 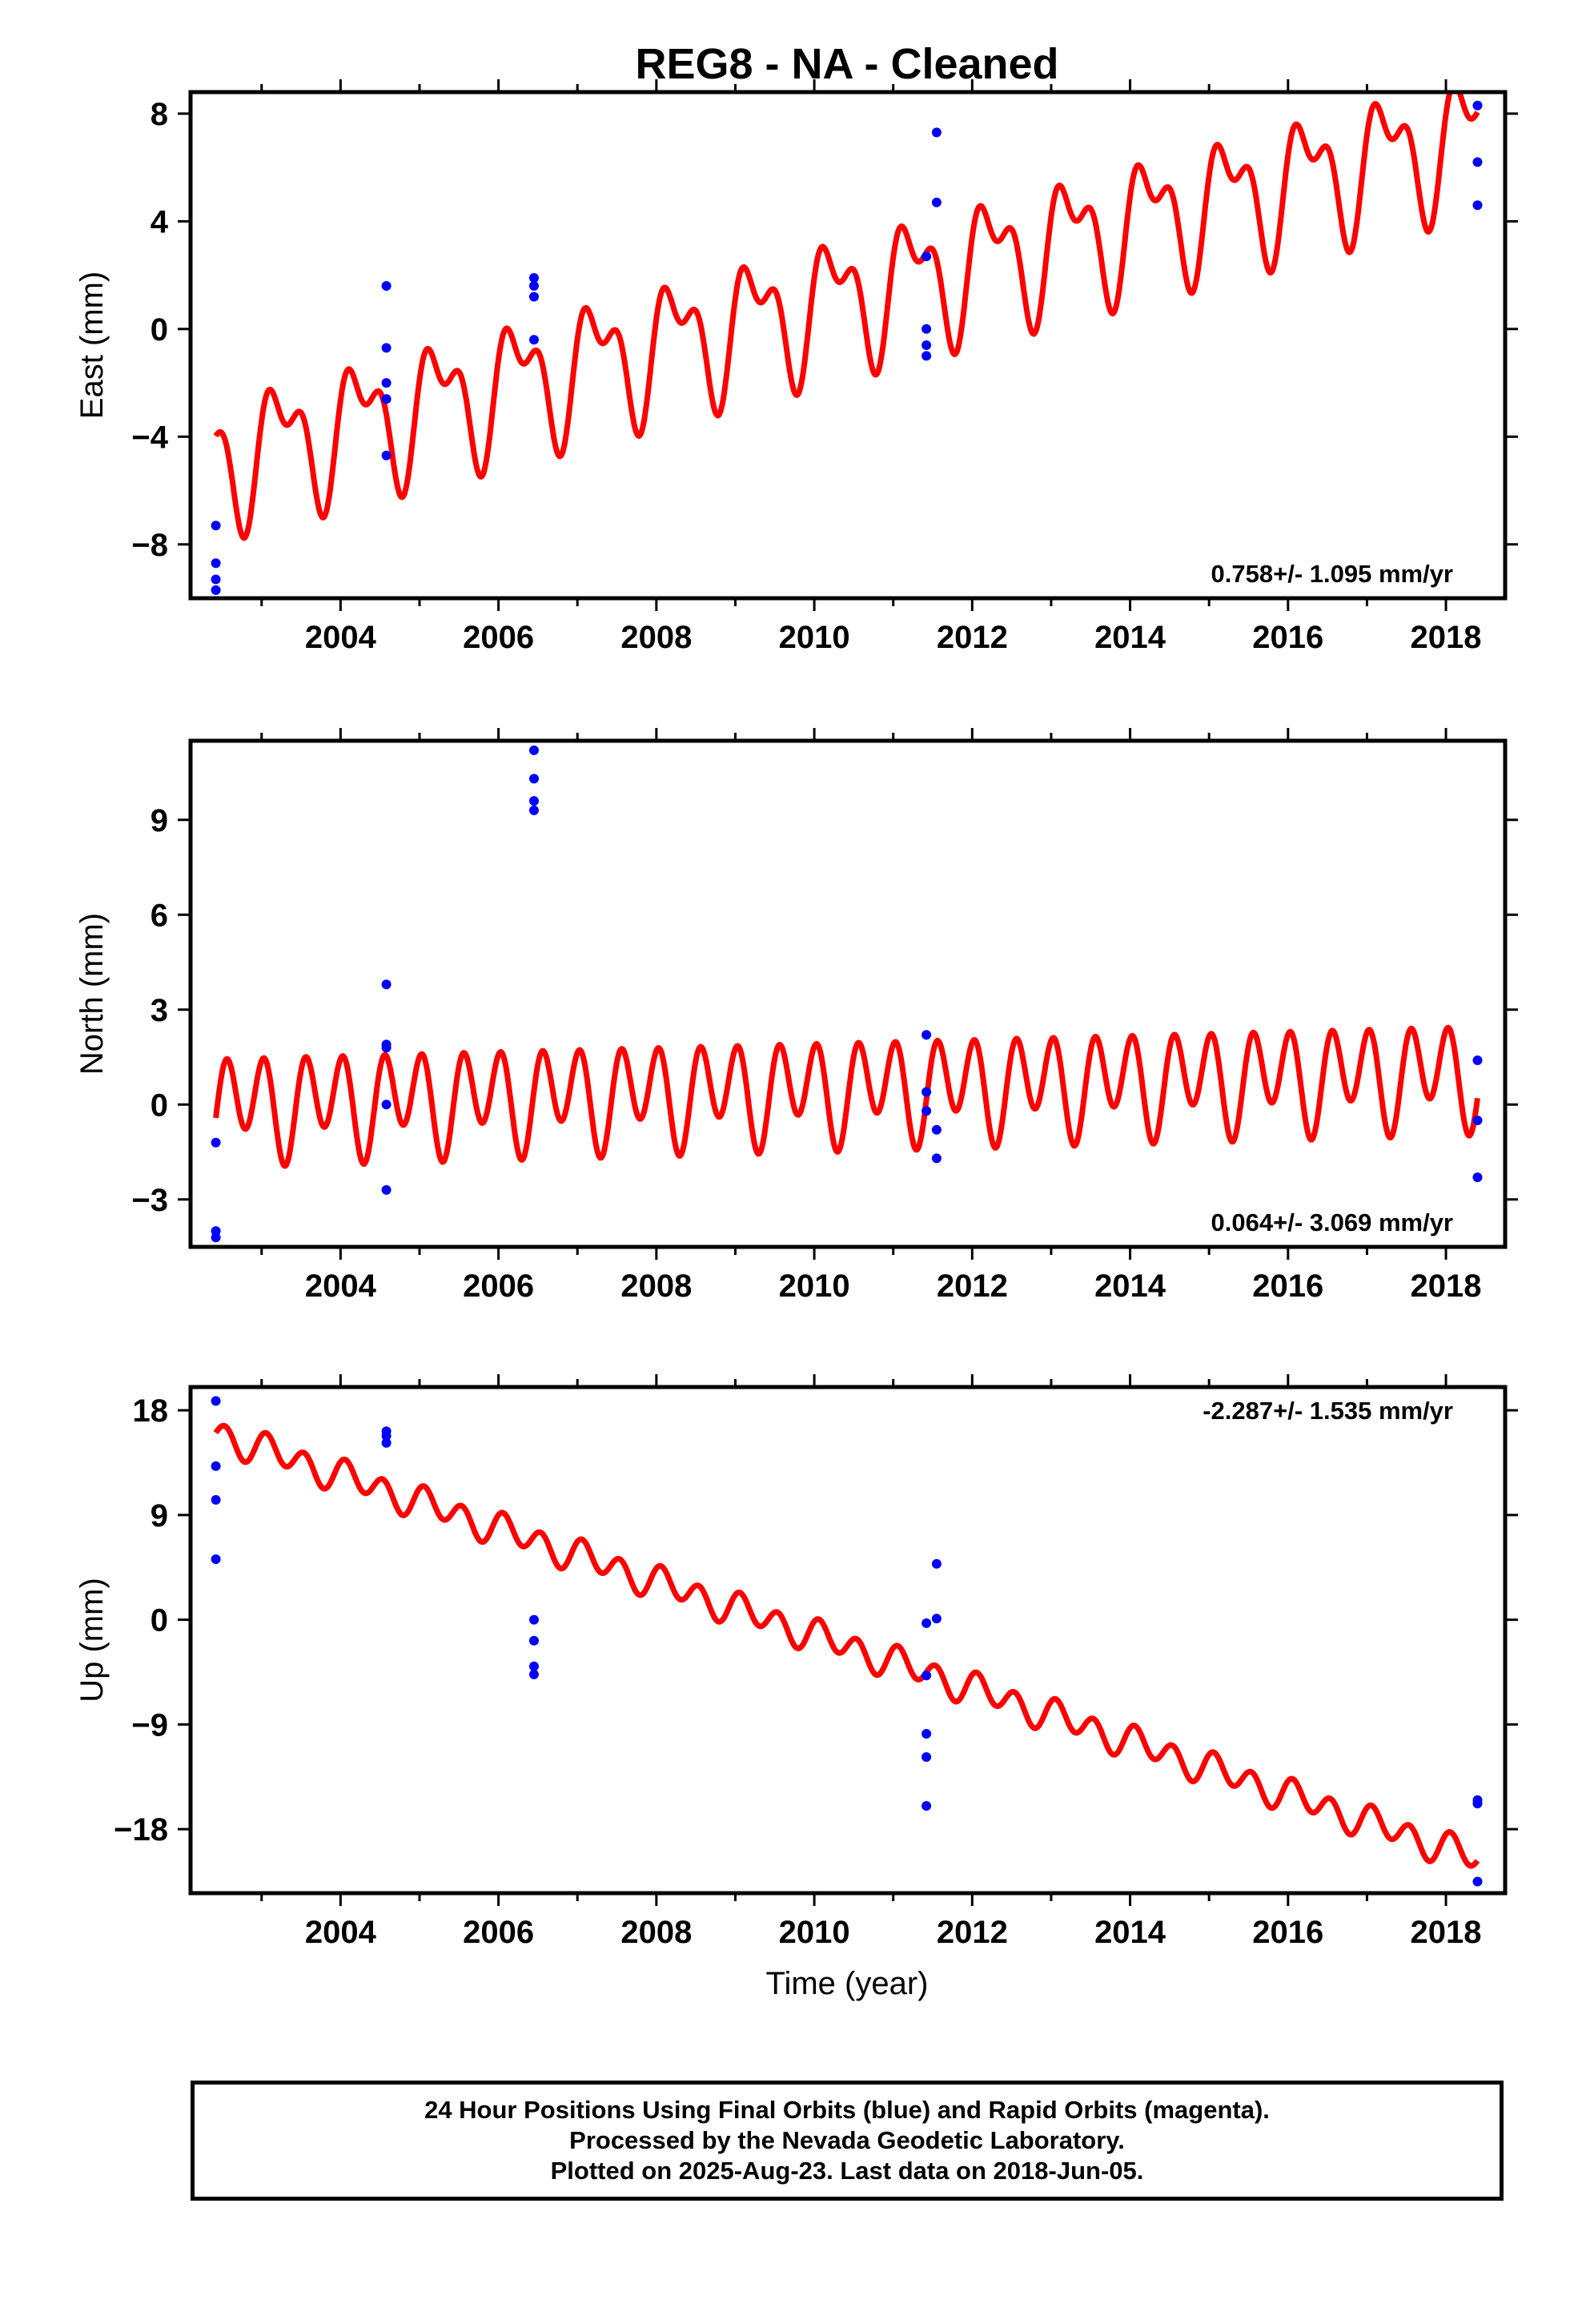 What do you see at coordinates (973, 637) in the screenshot?
I see `x-tick-label-east-2012: 2012` at bounding box center [973, 637].